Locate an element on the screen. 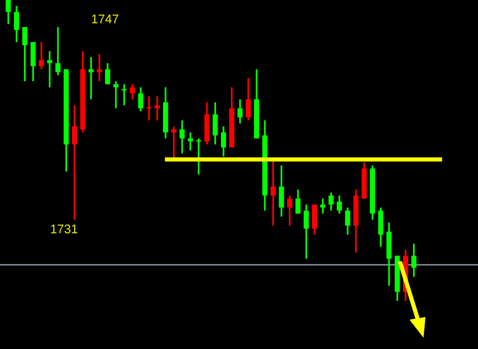 Image resolution: width=478 pixels, height=349 pixels. annotation: 1731 is located at coordinates (64, 229).